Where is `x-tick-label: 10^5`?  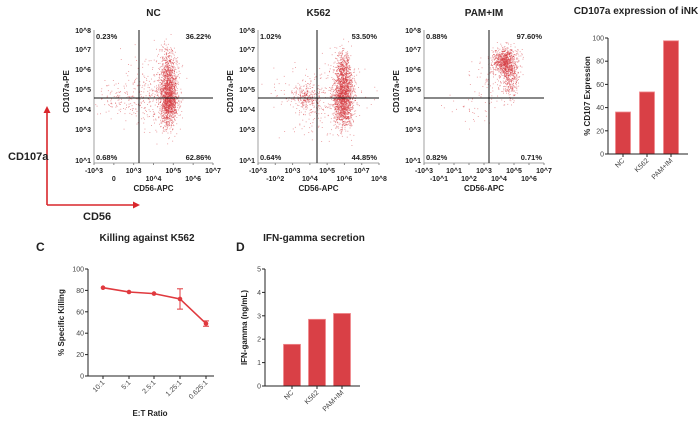
x-tick-label: 10^5 is located at coordinates (327, 171).